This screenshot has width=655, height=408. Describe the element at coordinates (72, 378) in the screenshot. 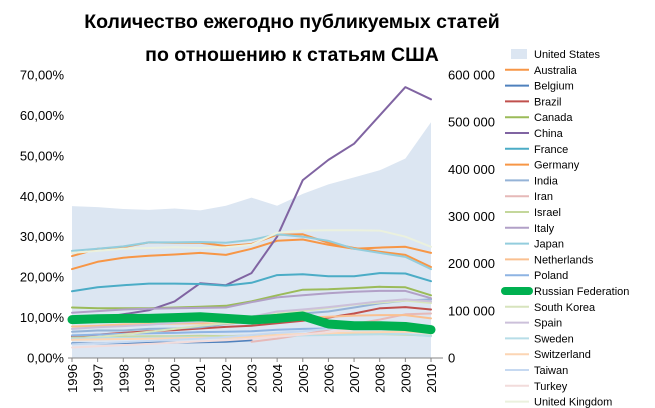

I see `x-tick-label: 1996` at that location.